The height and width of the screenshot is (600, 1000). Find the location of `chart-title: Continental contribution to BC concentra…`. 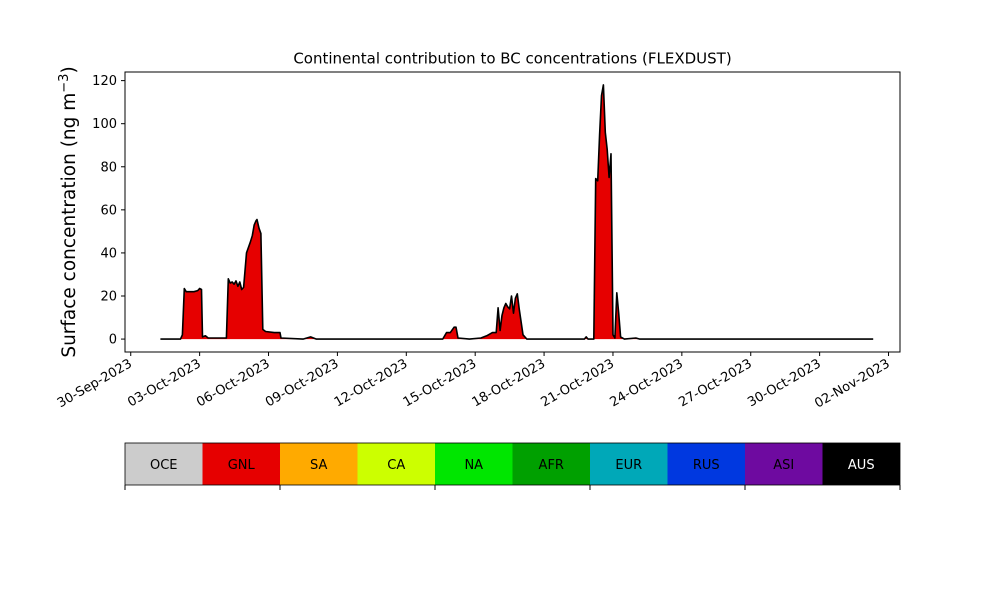

chart-title: Continental contribution to BC concentra… is located at coordinates (512, 59).